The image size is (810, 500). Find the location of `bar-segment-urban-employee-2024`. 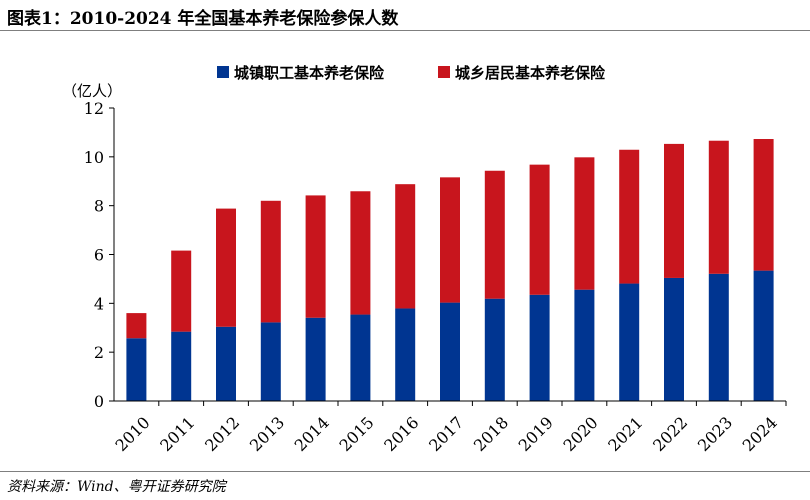

bar-segment-urban-employee-2024 is located at coordinates (763, 335).